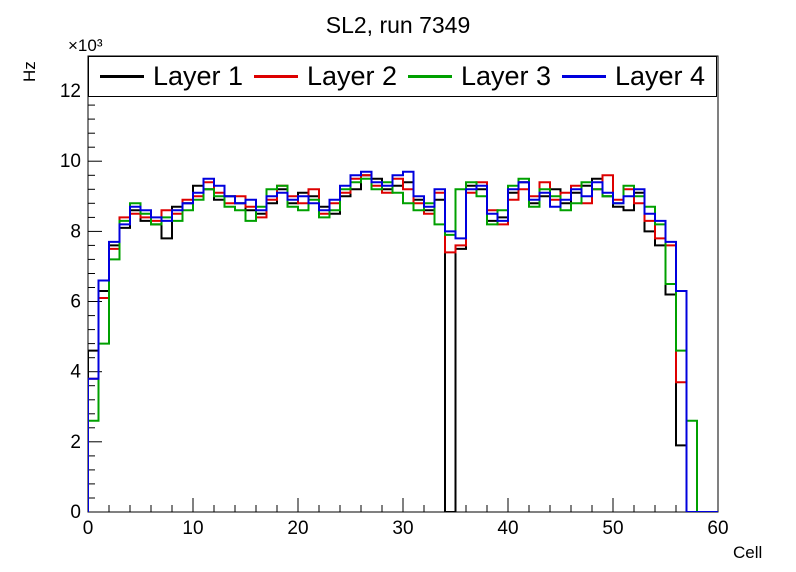 The image size is (796, 572). What do you see at coordinates (192, 528) in the screenshot?
I see `x-tick-label: 10` at bounding box center [192, 528].